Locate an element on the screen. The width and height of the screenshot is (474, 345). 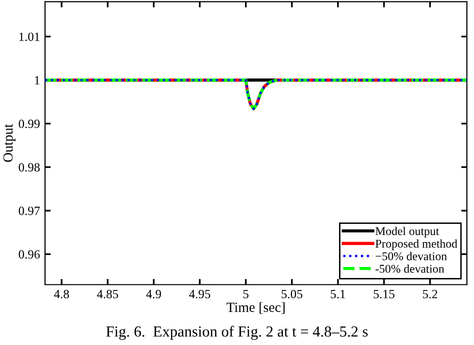
legend-label: −50% devation is located at coordinates (411, 256).